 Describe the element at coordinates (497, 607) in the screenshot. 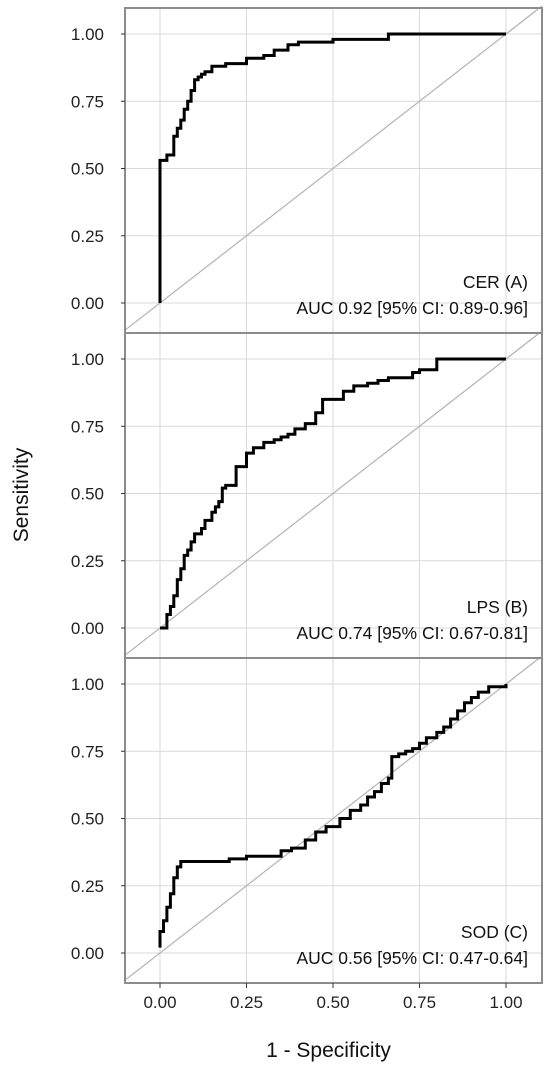

I see `panel-label: LPS (B)` at that location.